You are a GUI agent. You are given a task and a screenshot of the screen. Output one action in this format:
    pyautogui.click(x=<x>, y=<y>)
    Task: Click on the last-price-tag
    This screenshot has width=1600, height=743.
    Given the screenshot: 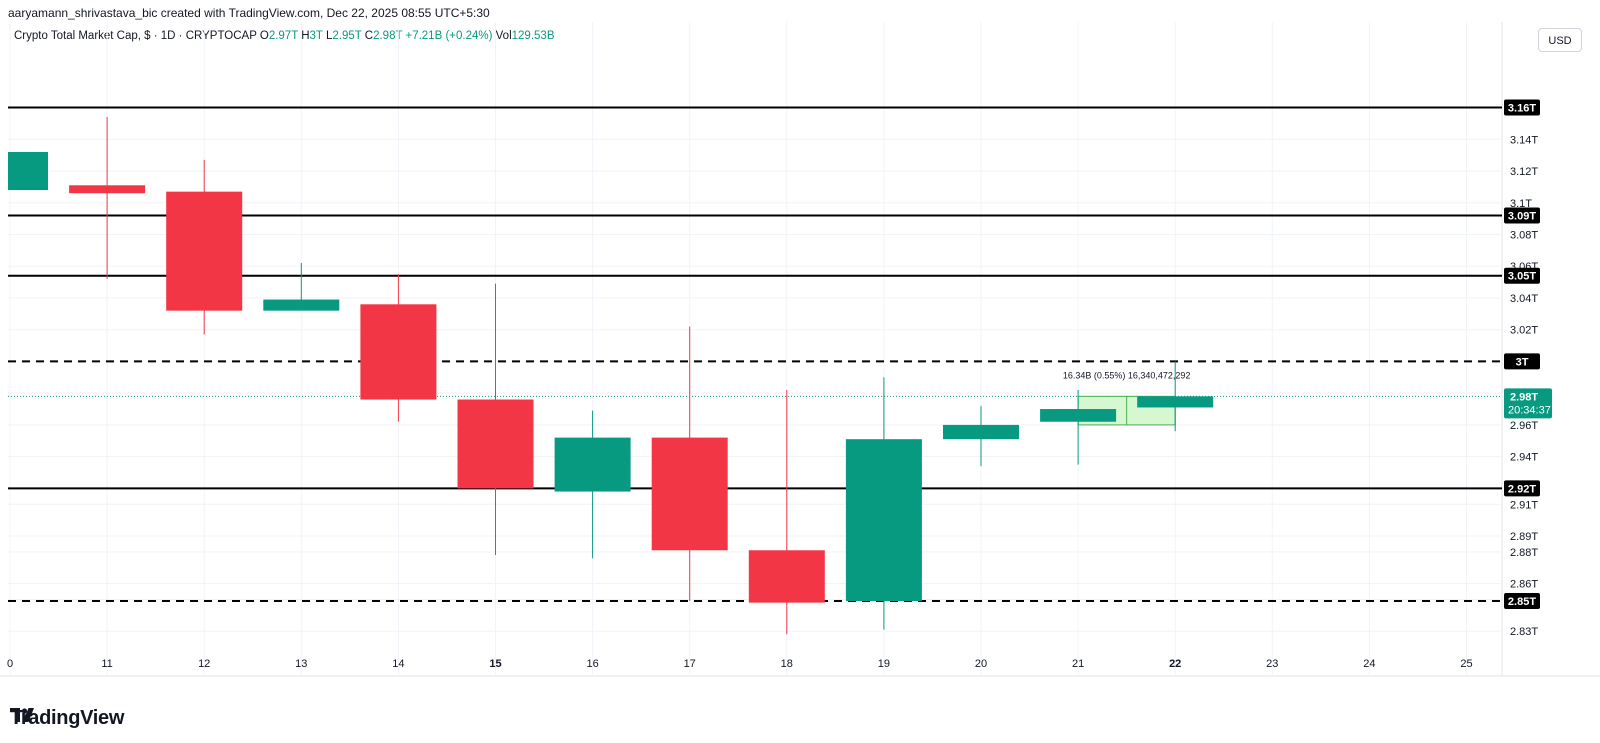 What is the action you would take?
    pyautogui.click(x=1528, y=403)
    